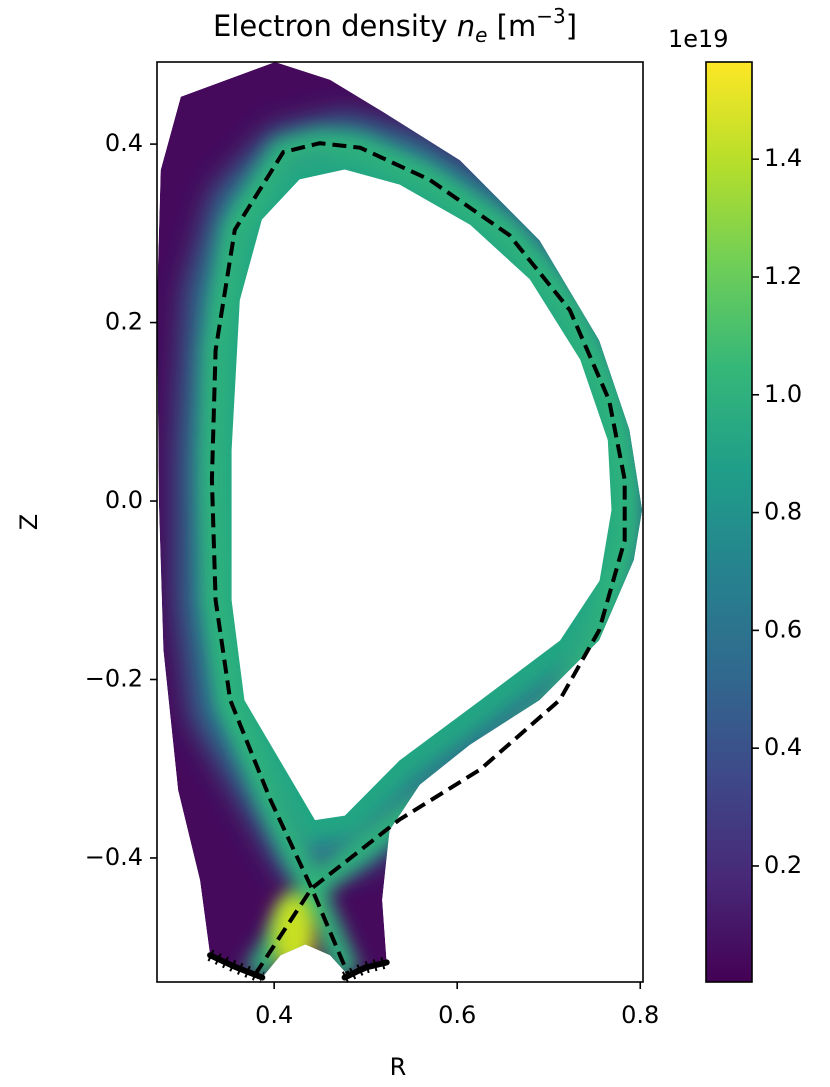  What do you see at coordinates (698, 39) in the screenshot?
I see `colorbar-offset-label: 1e19` at bounding box center [698, 39].